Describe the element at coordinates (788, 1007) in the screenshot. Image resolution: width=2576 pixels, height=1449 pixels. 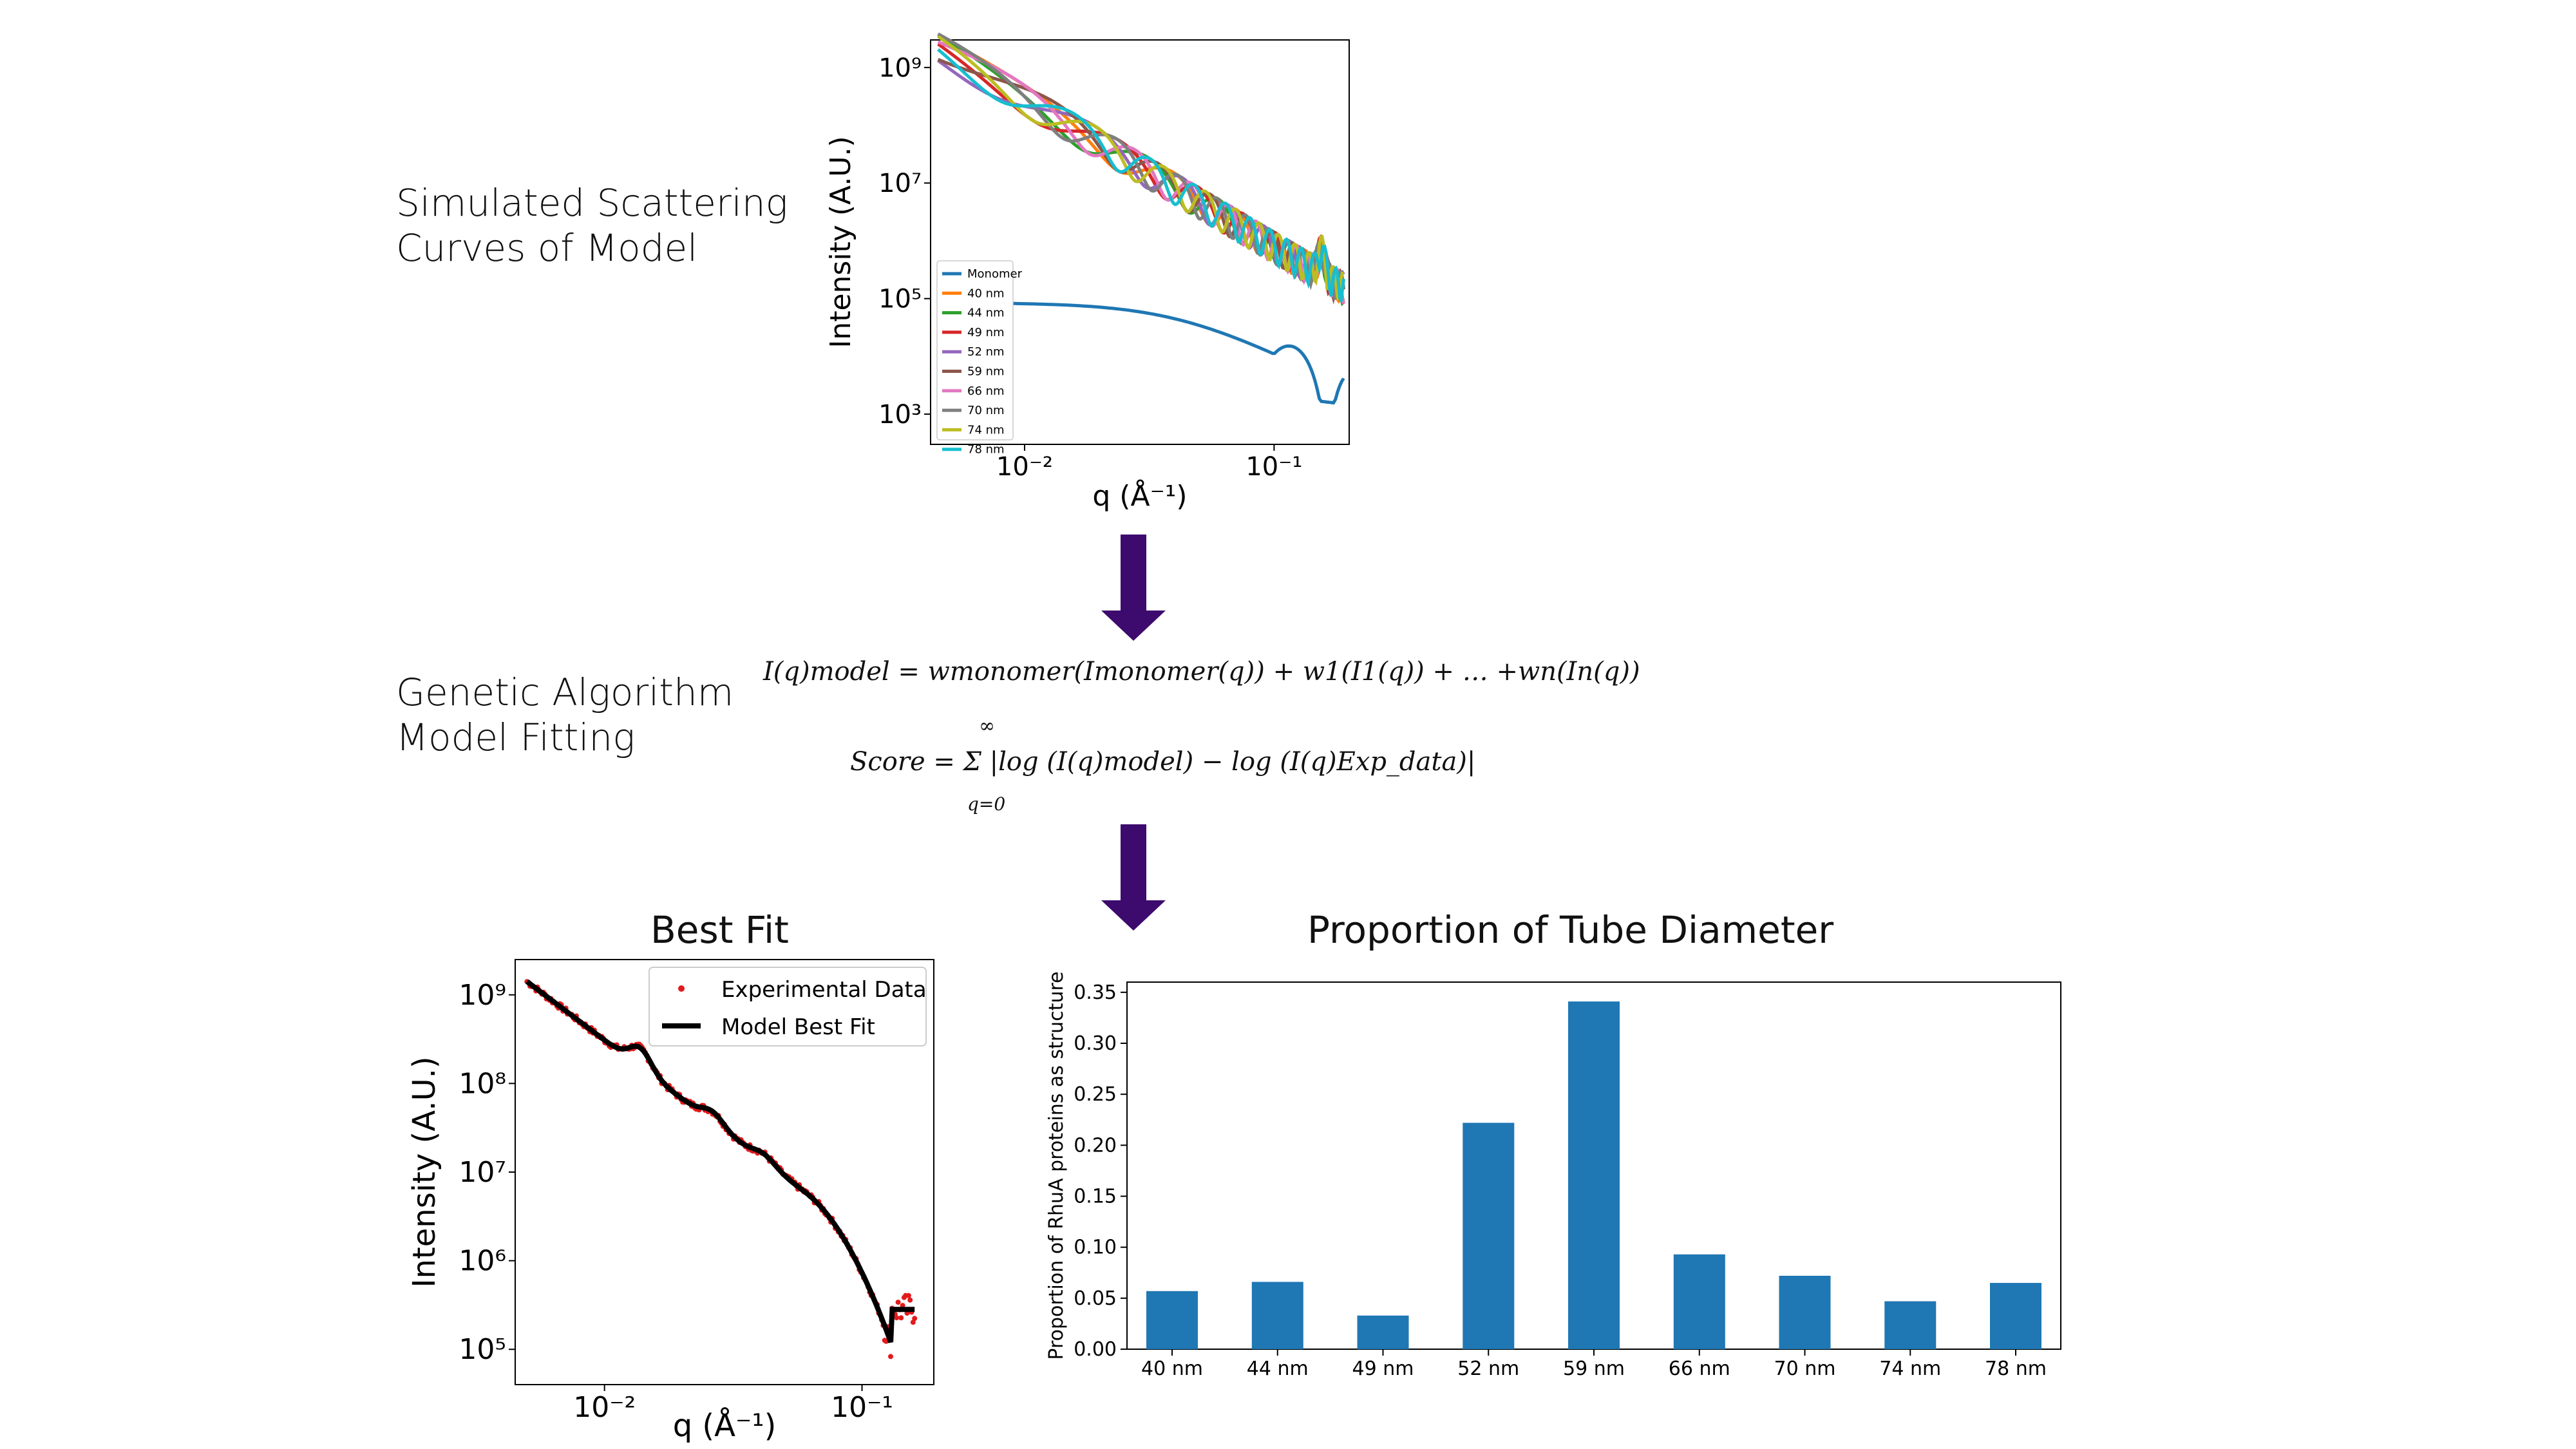
I see `legend: Experimental Data Model Best Fit` at that location.